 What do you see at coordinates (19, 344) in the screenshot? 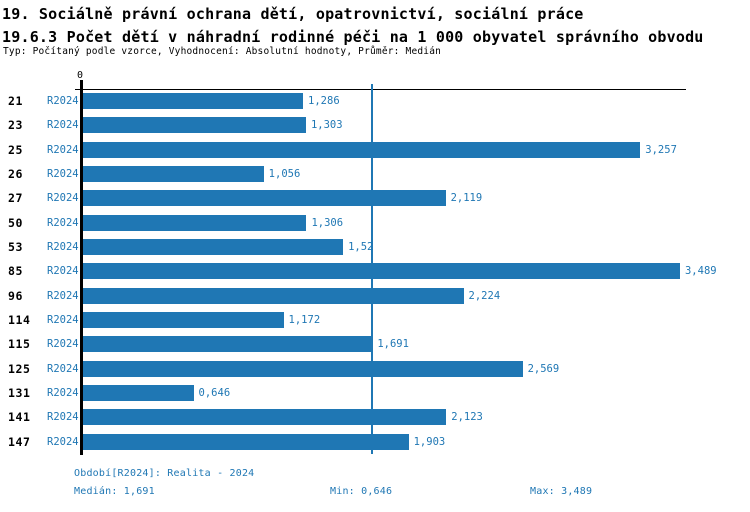
I see `category-label: 115` at bounding box center [19, 344].